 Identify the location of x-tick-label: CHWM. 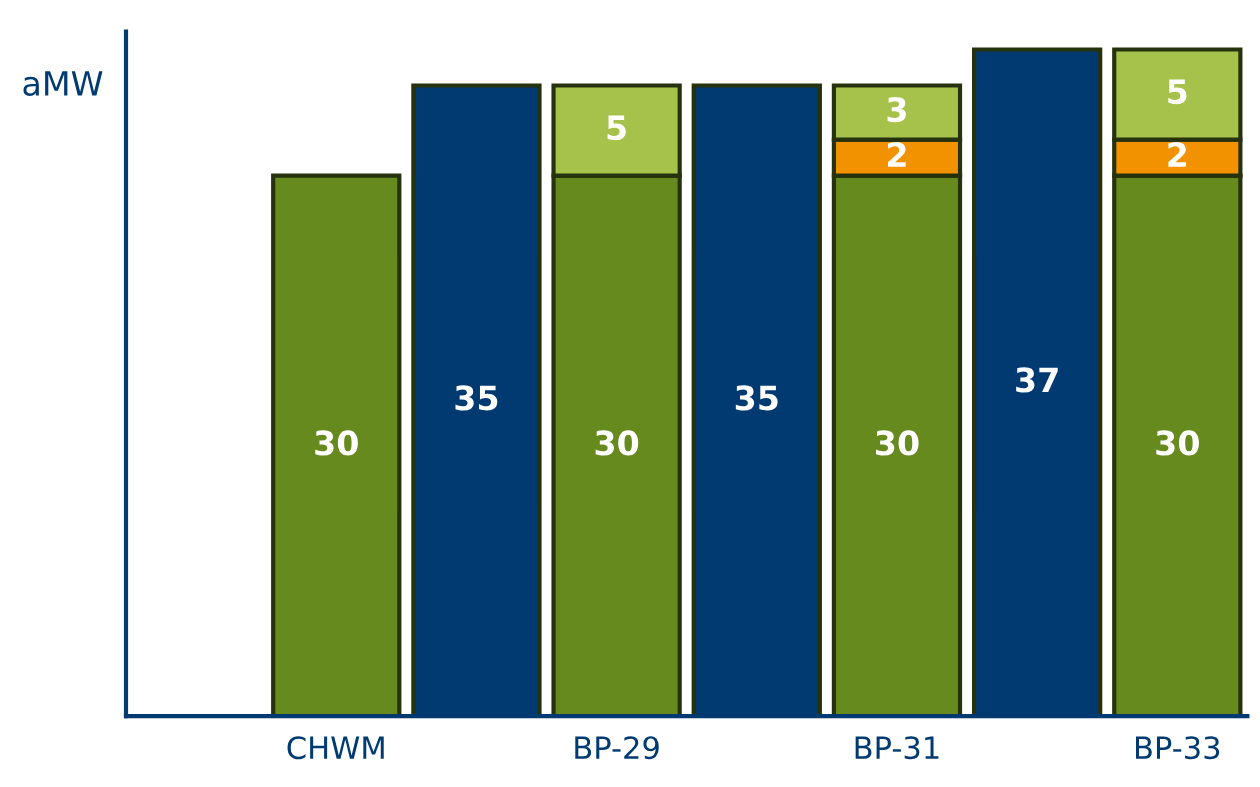
(335, 748).